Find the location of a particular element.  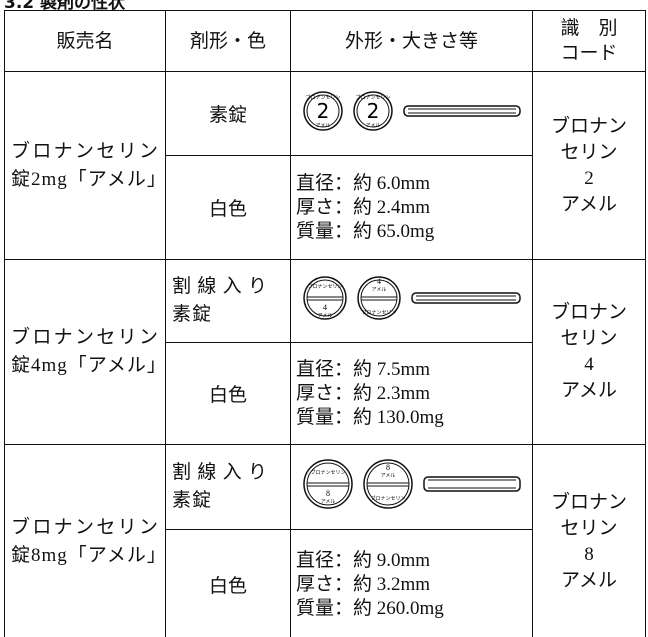

tablet-shape: 2 ブロナンセリン アメル 2 ブロナンセリン アメル is located at coordinates (411, 113).